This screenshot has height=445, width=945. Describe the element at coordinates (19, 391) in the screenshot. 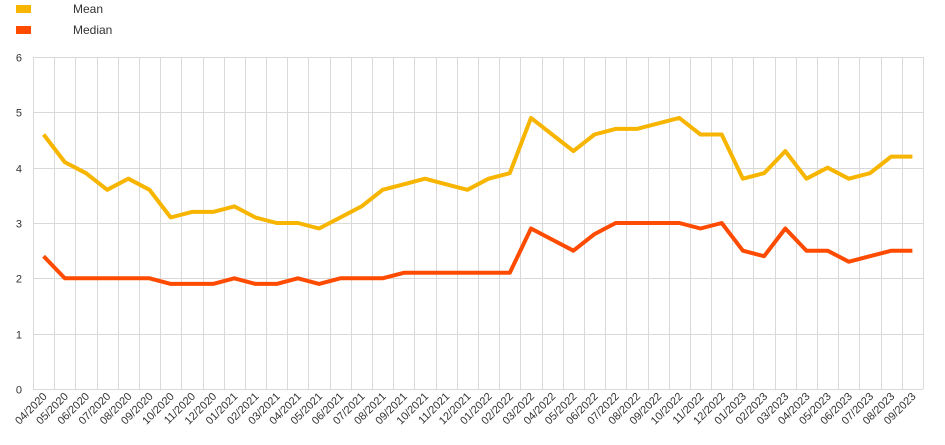

I see `y-tick-label: 0` at that location.